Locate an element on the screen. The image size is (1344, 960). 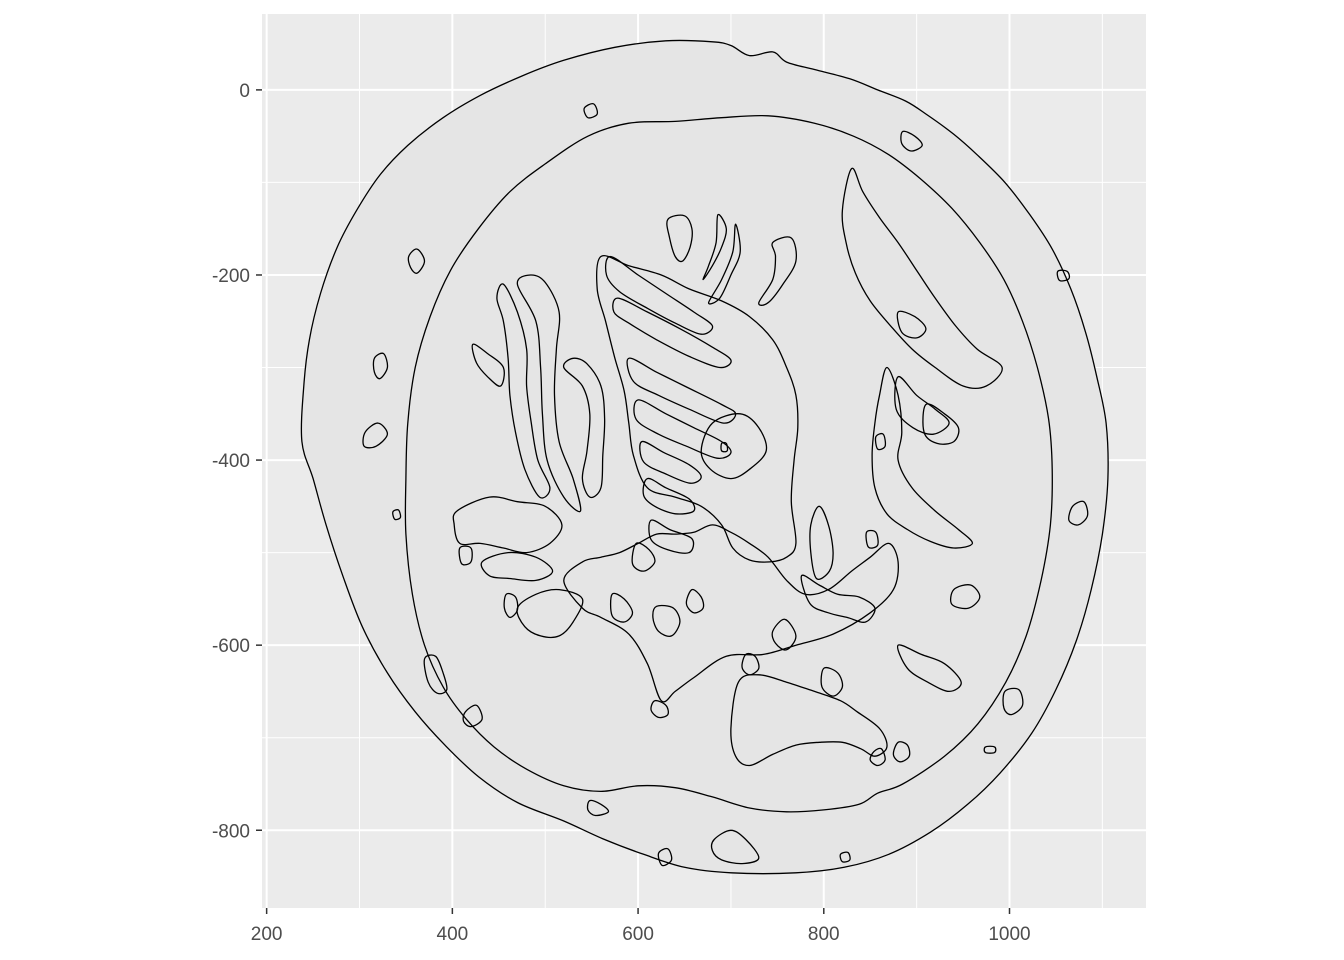
contour-blob-u is located at coordinates (659, 709).